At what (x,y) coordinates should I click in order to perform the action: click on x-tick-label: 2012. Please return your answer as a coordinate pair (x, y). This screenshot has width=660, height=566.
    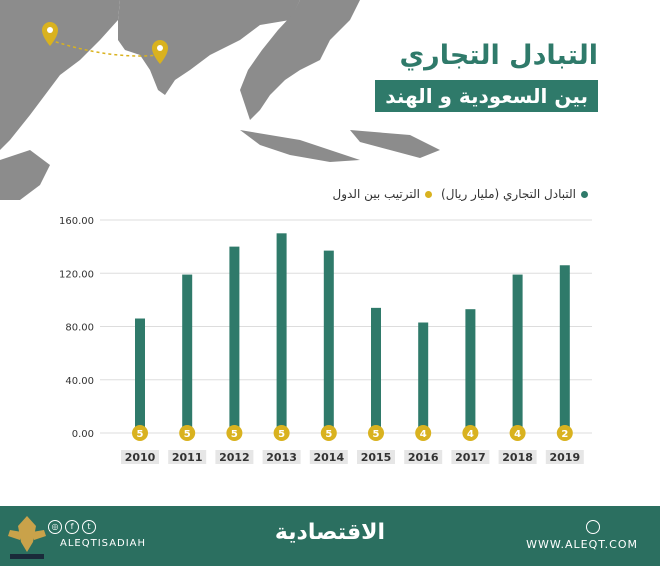
    Looking at the image, I should click on (234, 457).